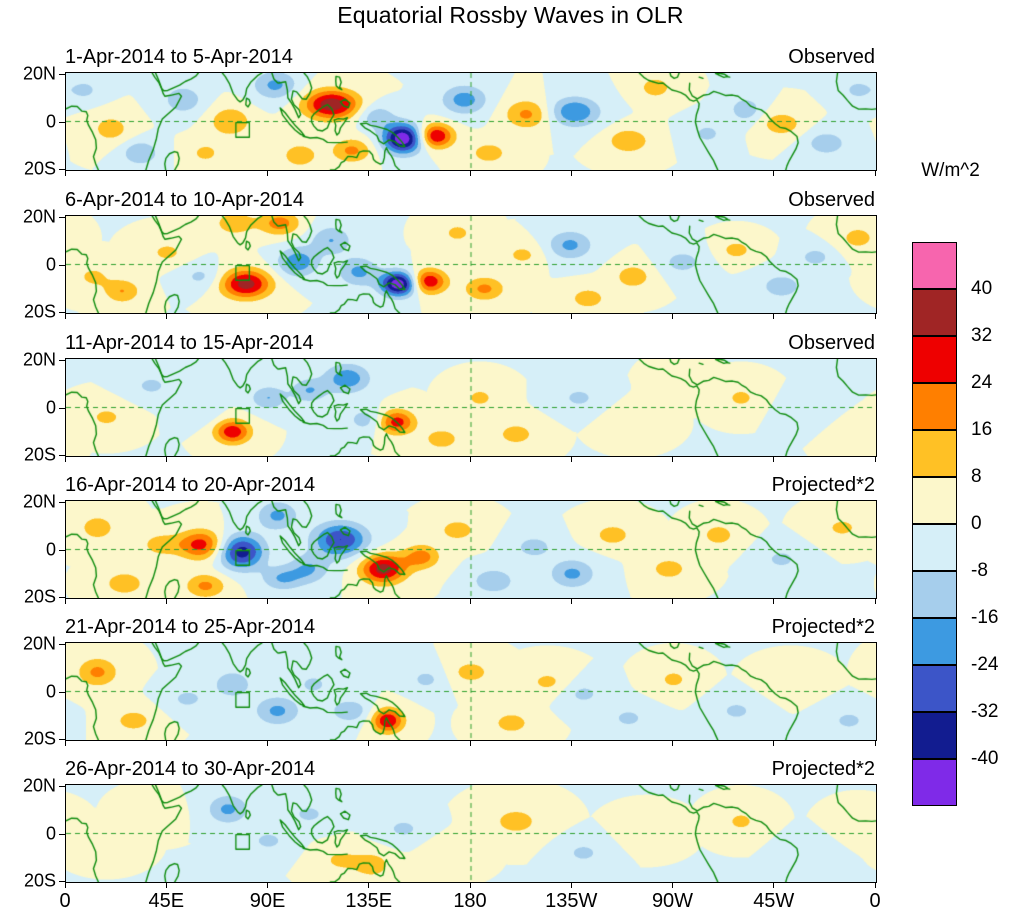  Describe the element at coordinates (979, 570) in the screenshot. I see `colorbar-tick-label: -8` at that location.